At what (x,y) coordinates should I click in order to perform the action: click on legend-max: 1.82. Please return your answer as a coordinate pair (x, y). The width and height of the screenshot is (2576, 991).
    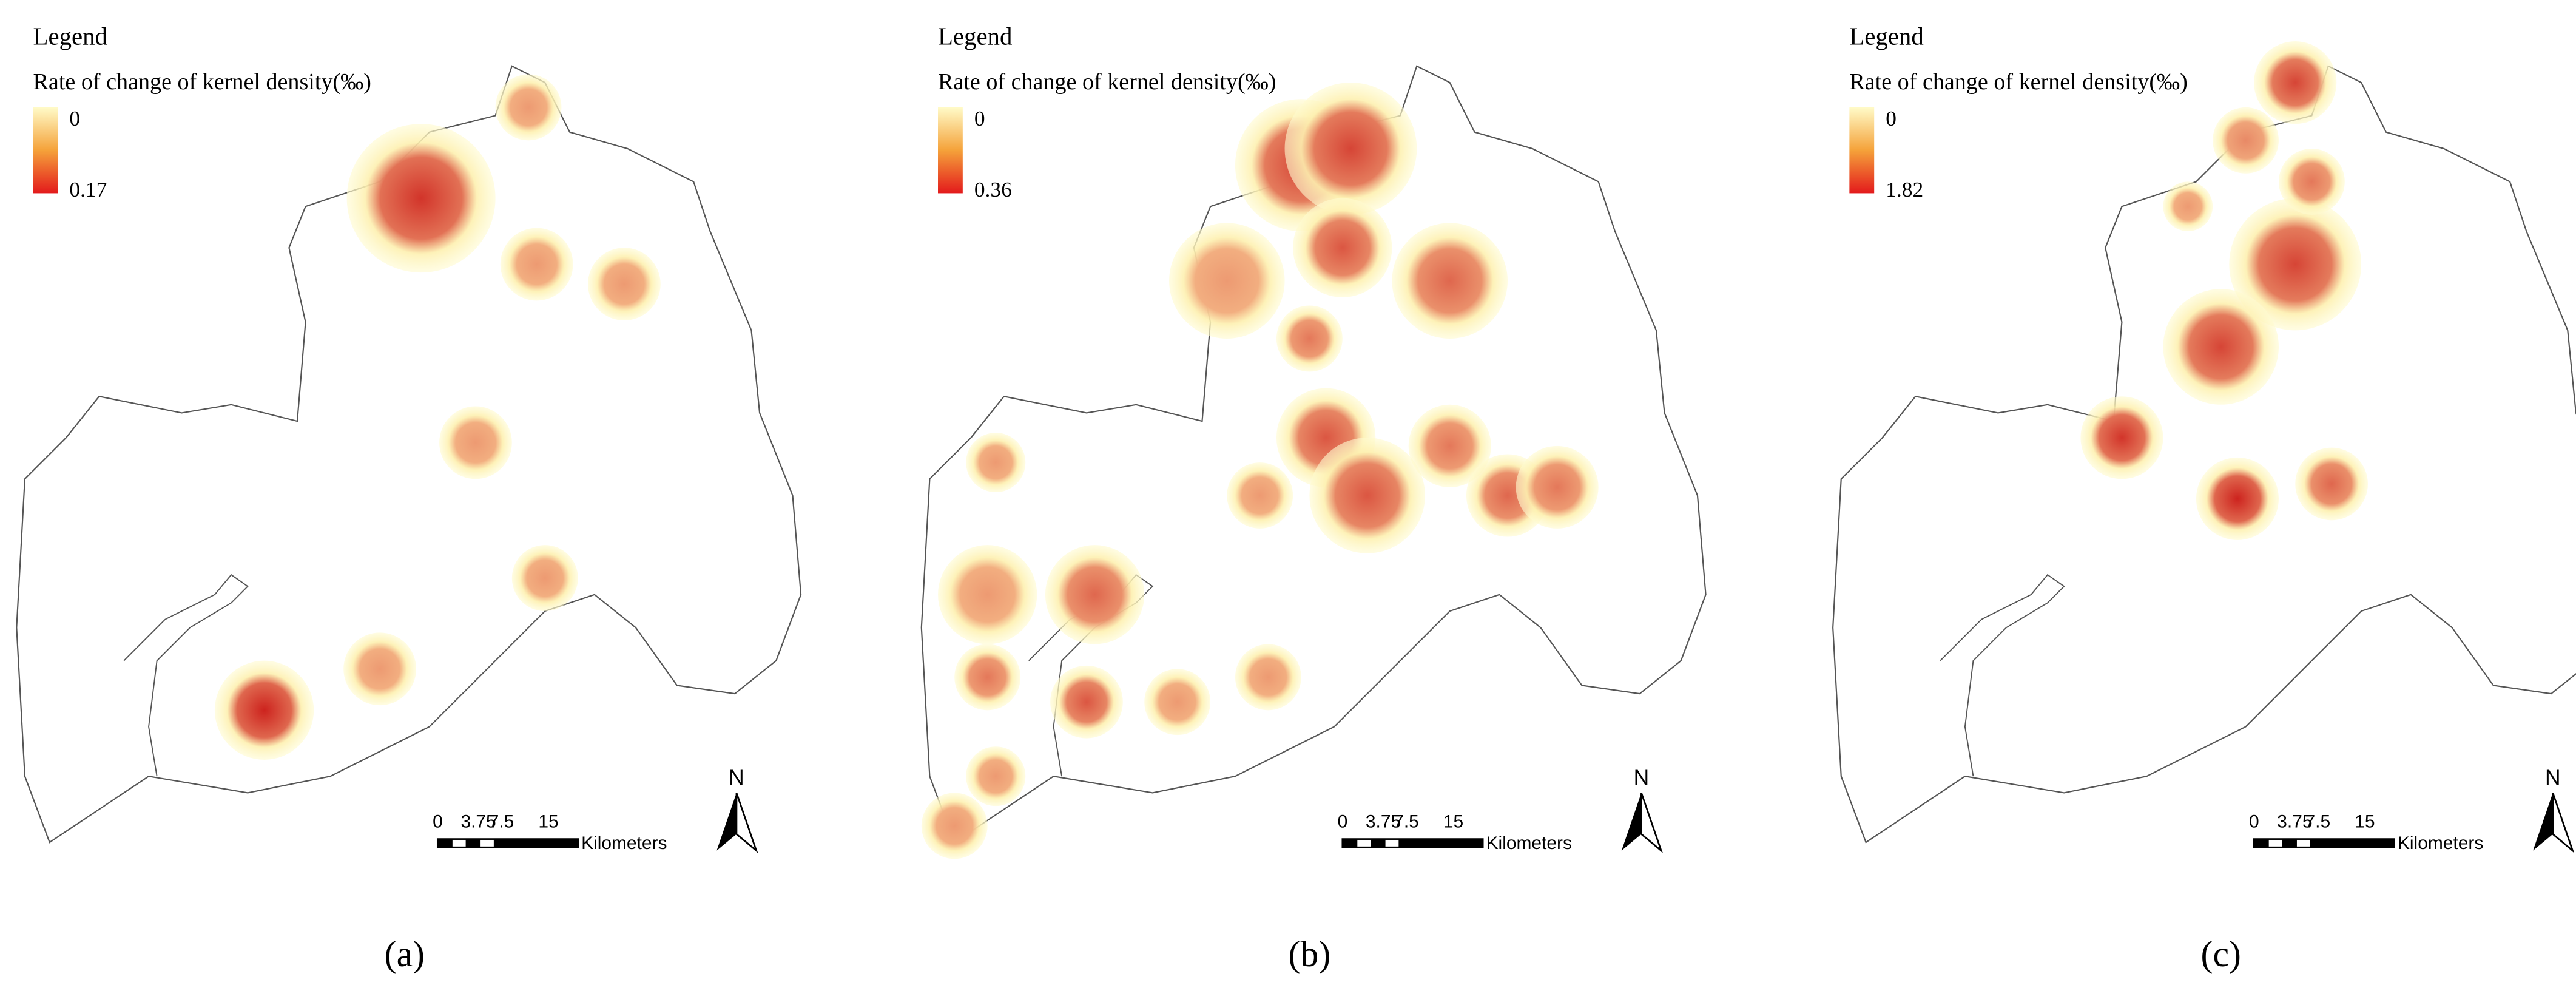
    Looking at the image, I should click on (1904, 189).